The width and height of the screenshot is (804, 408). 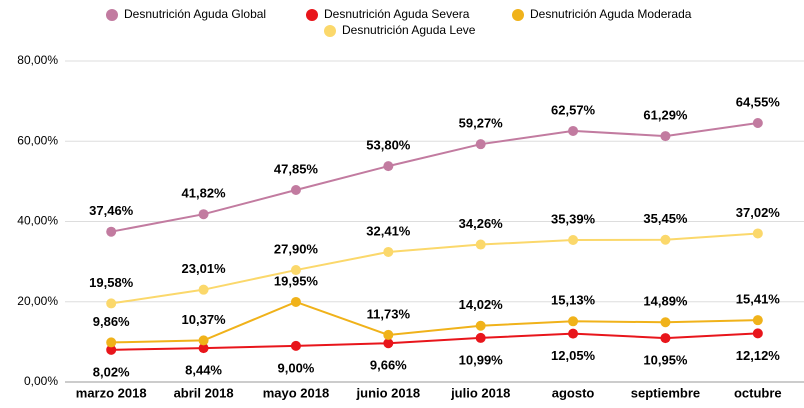 What do you see at coordinates (758, 212) in the screenshot?
I see `data-label: 37,02%` at bounding box center [758, 212].